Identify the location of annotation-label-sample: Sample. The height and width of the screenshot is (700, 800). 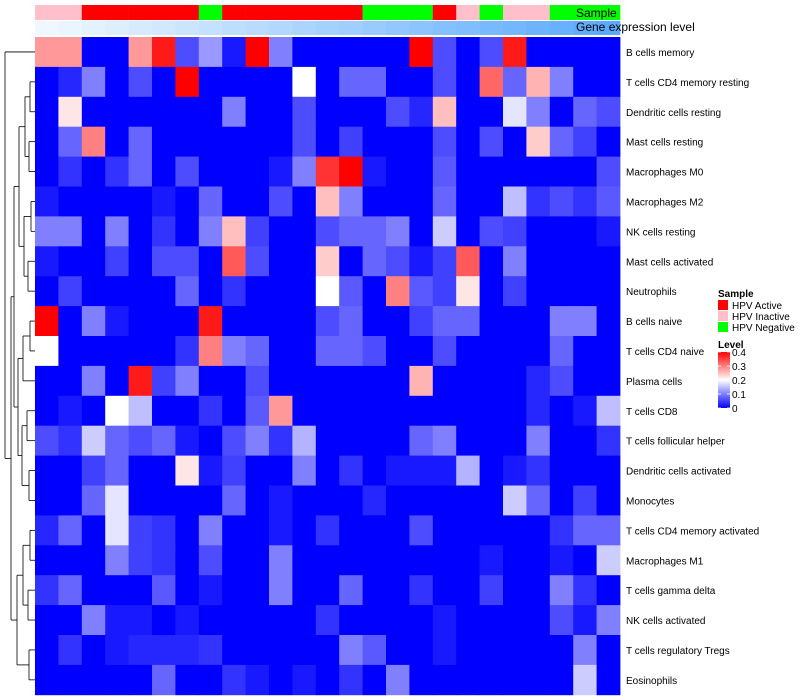
(596, 13).